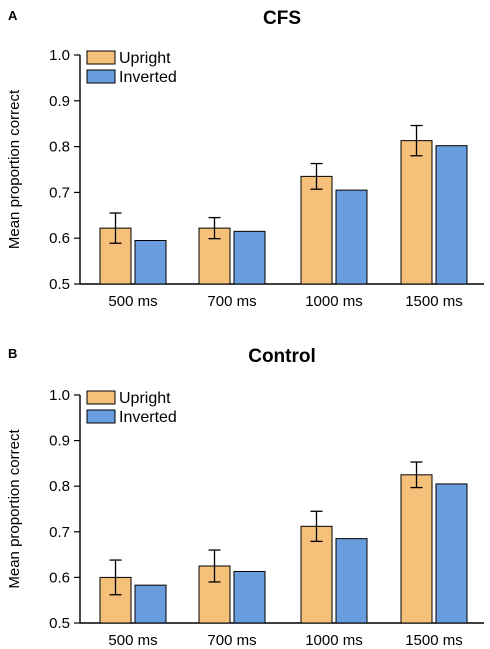 This screenshot has height=649, width=490. Describe the element at coordinates (282, 356) in the screenshot. I see `chart-title: Control` at that location.